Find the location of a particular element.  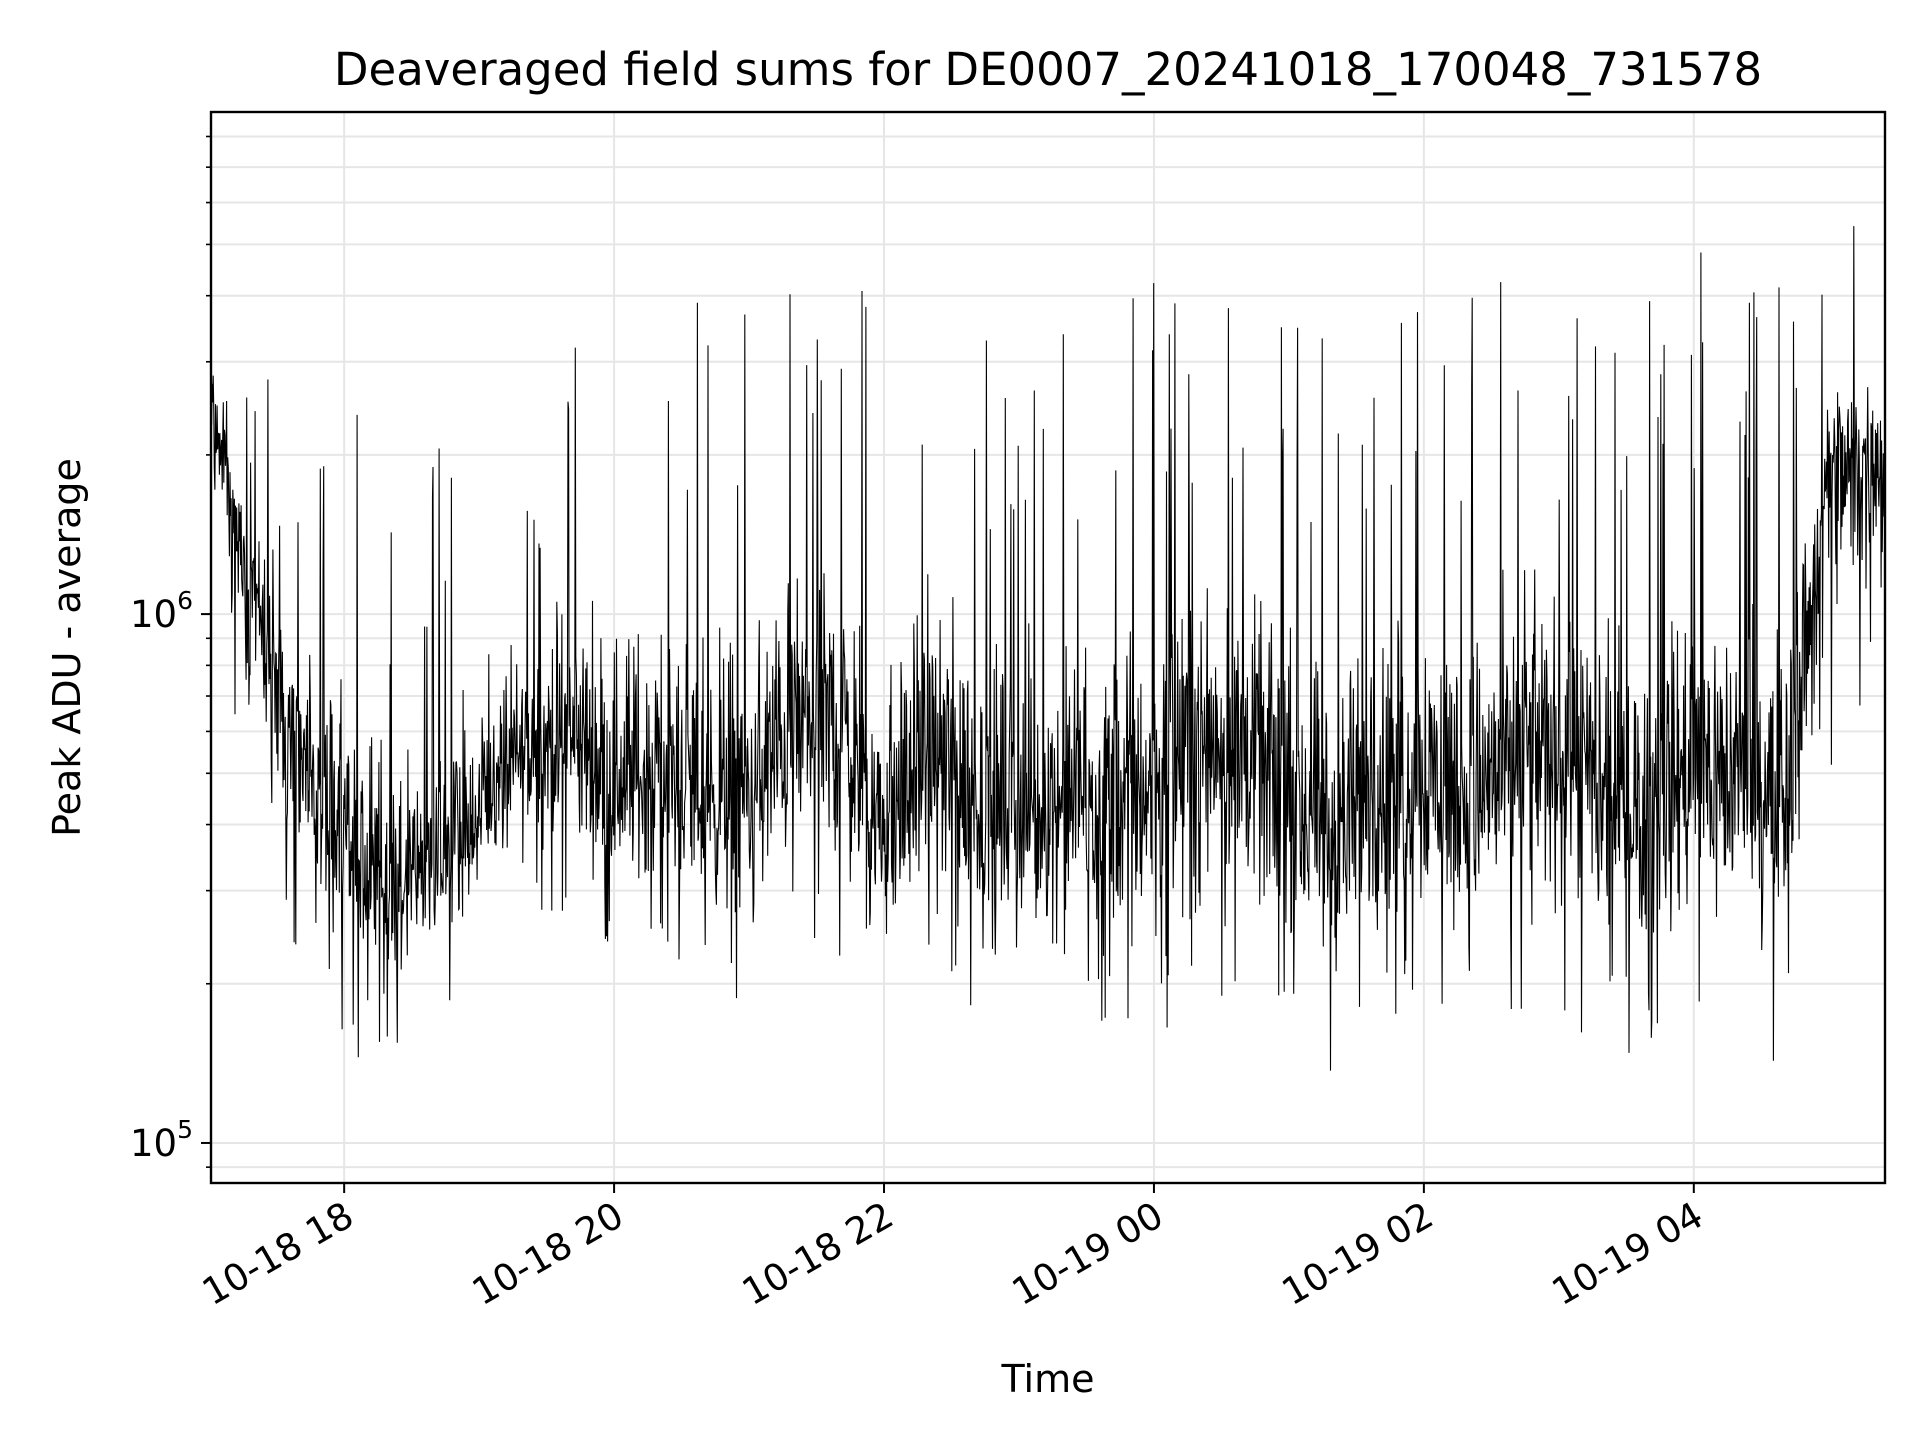

x-axis-label: Time is located at coordinates (1048, 1379).